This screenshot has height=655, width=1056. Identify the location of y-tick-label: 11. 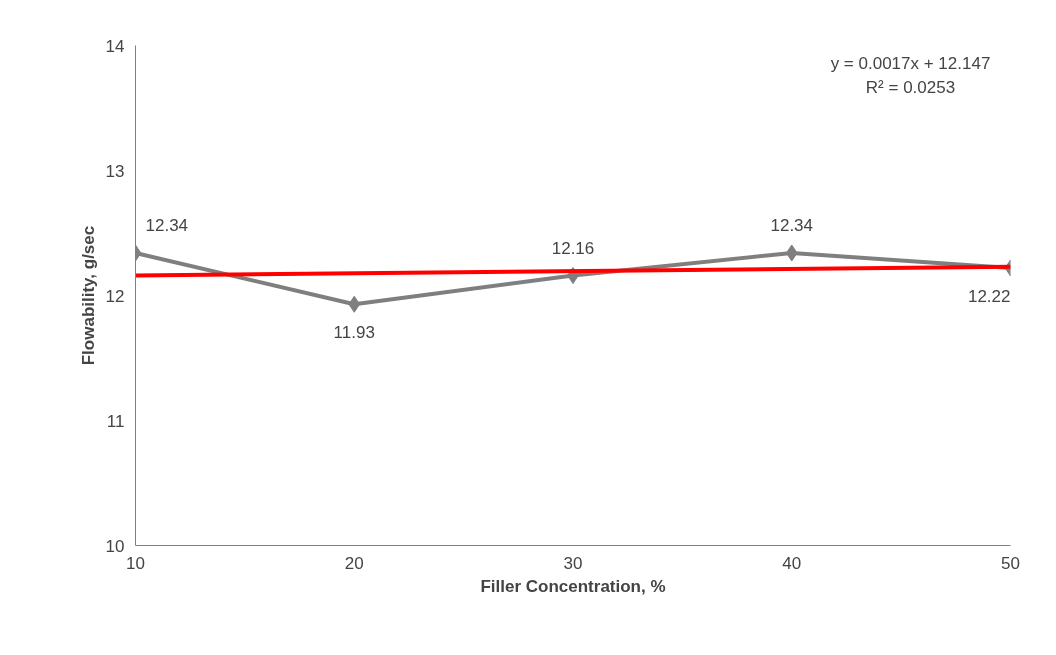
(115, 421).